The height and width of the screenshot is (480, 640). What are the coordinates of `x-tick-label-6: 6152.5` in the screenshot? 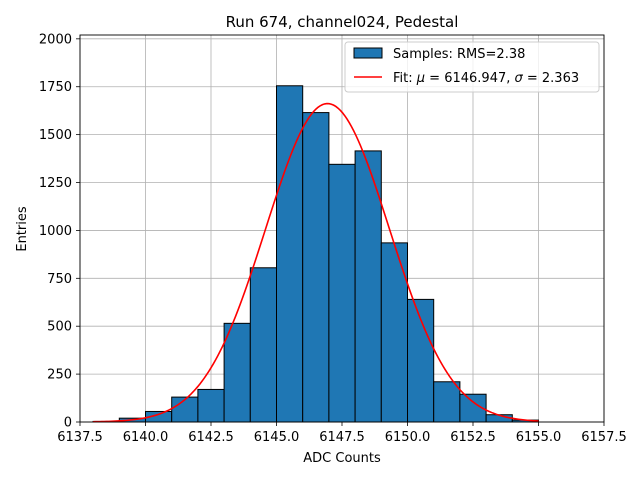 It's located at (473, 437).